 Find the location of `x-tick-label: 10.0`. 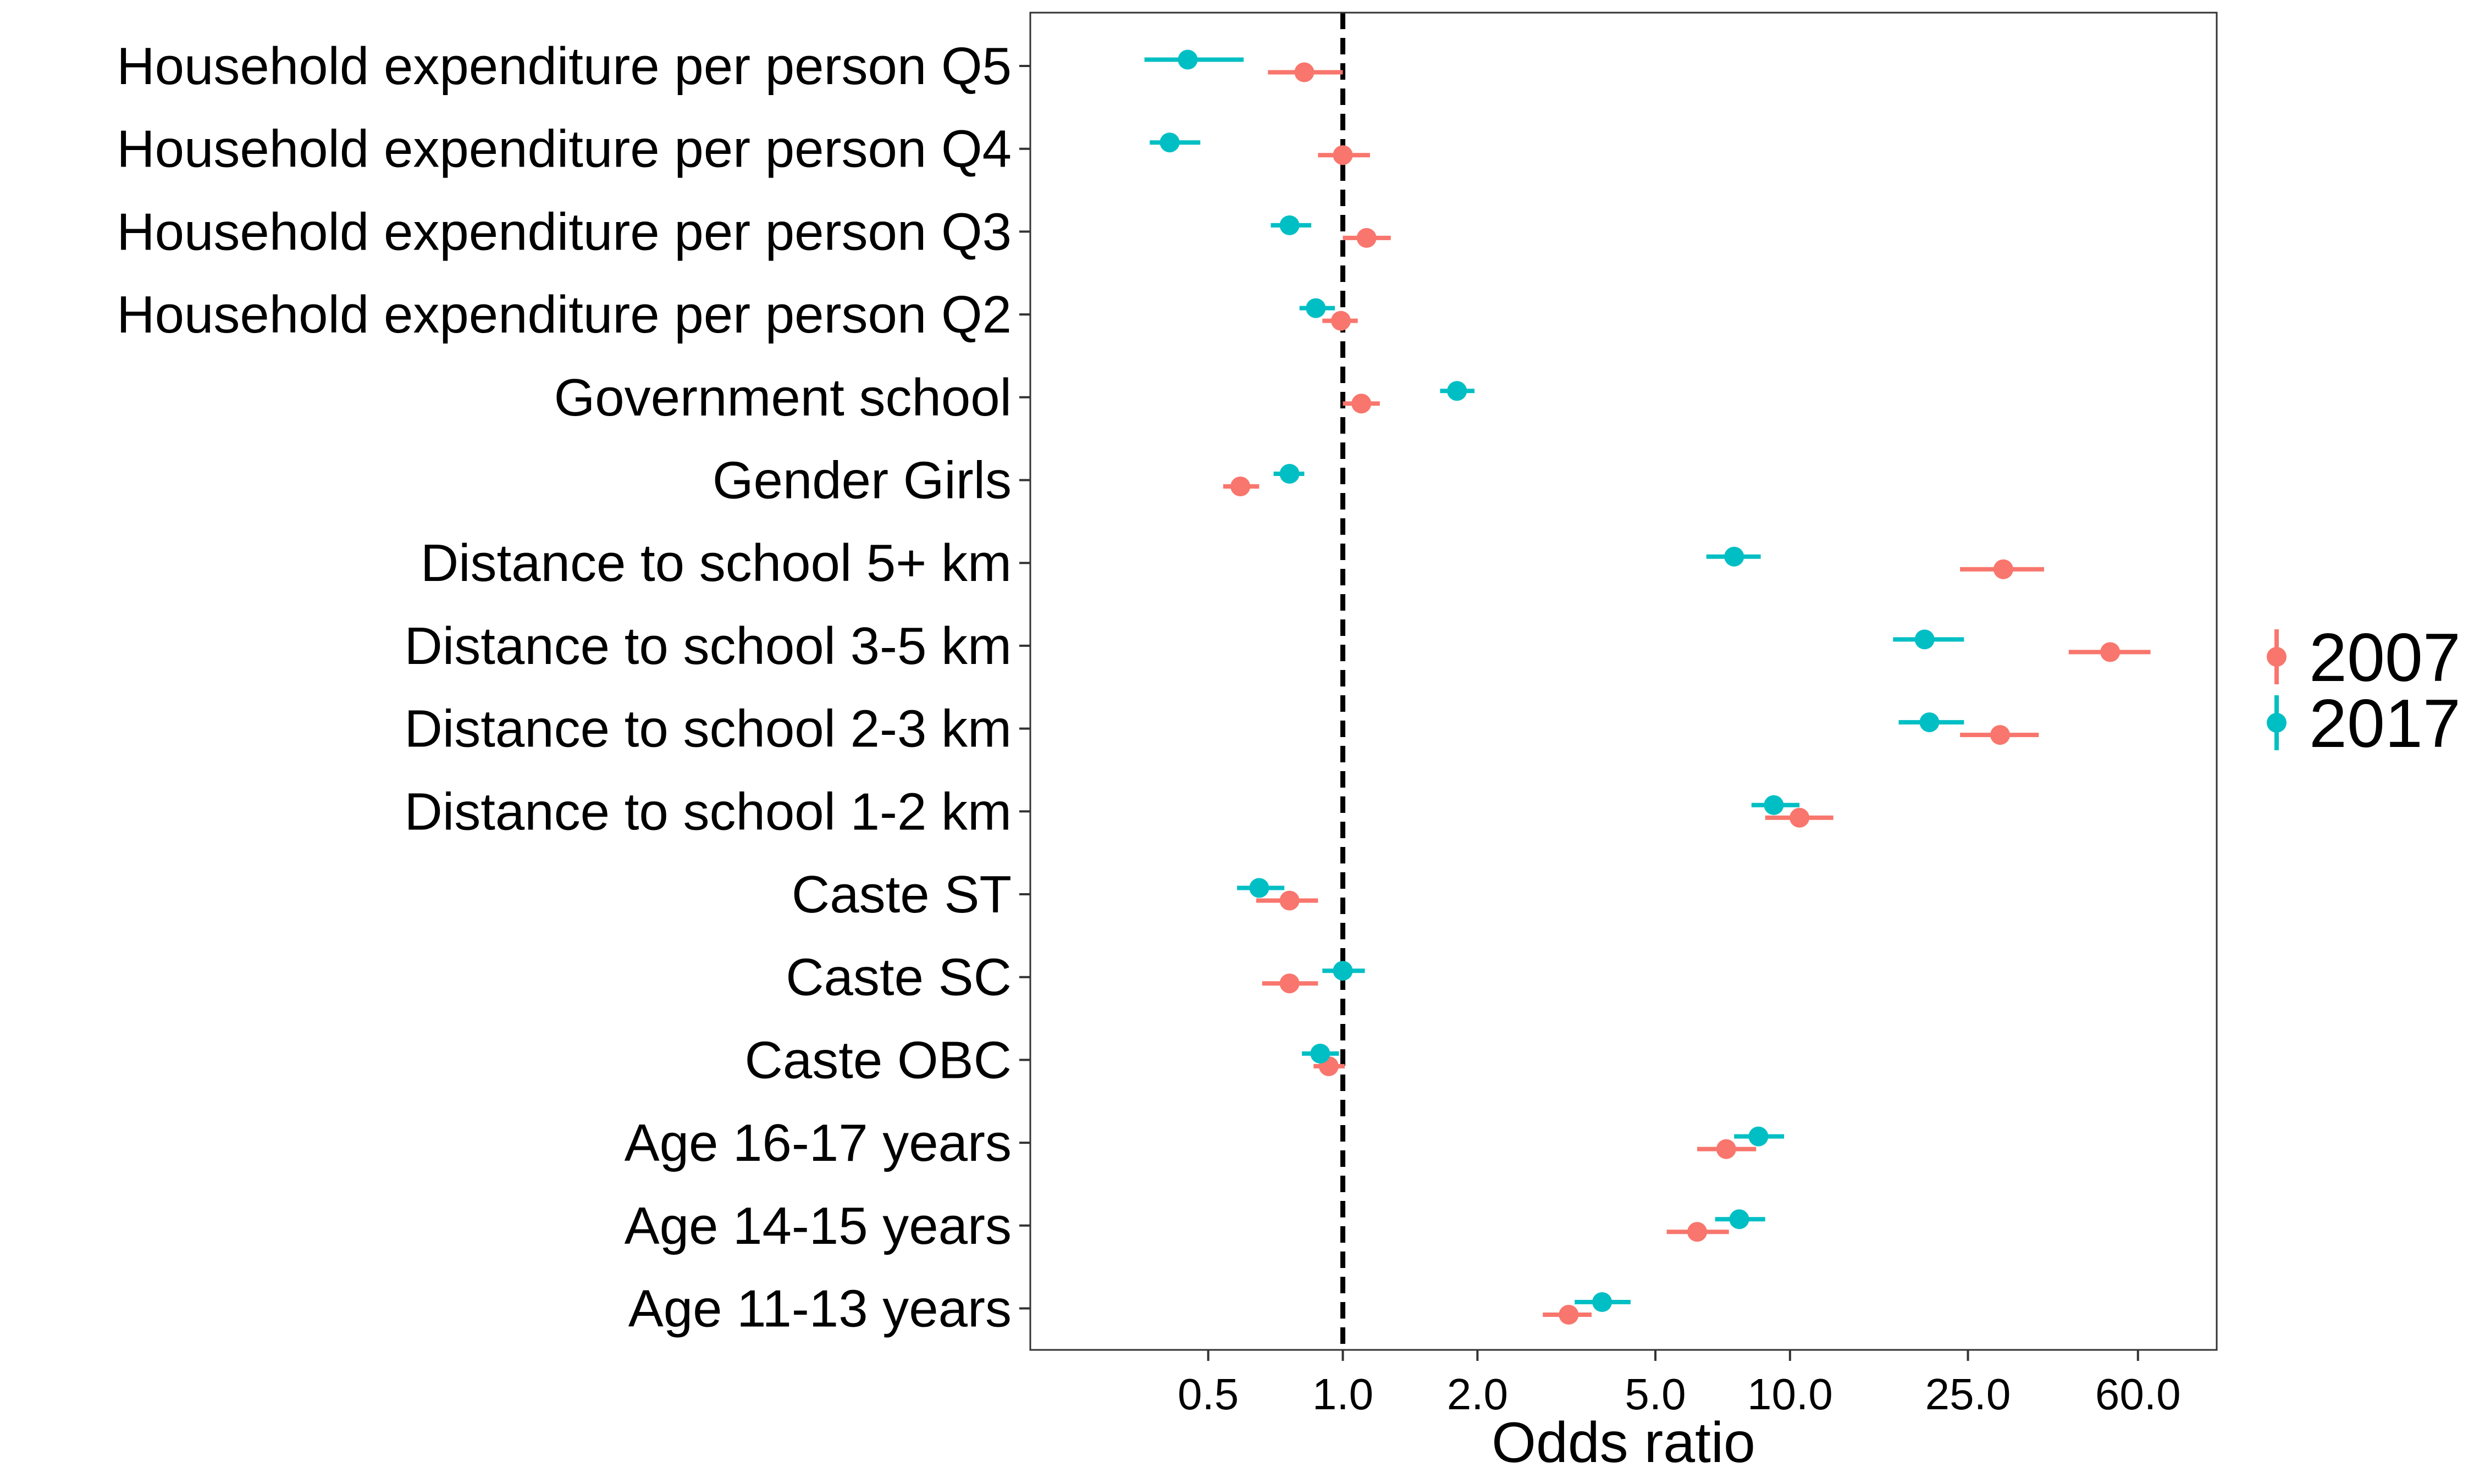

x-tick-label: 10.0 is located at coordinates (1790, 1394).